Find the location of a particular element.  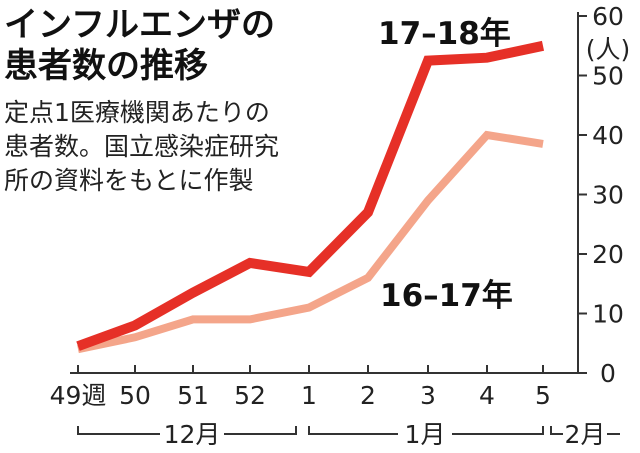

y-tick-label: 10 is located at coordinates (608, 314).